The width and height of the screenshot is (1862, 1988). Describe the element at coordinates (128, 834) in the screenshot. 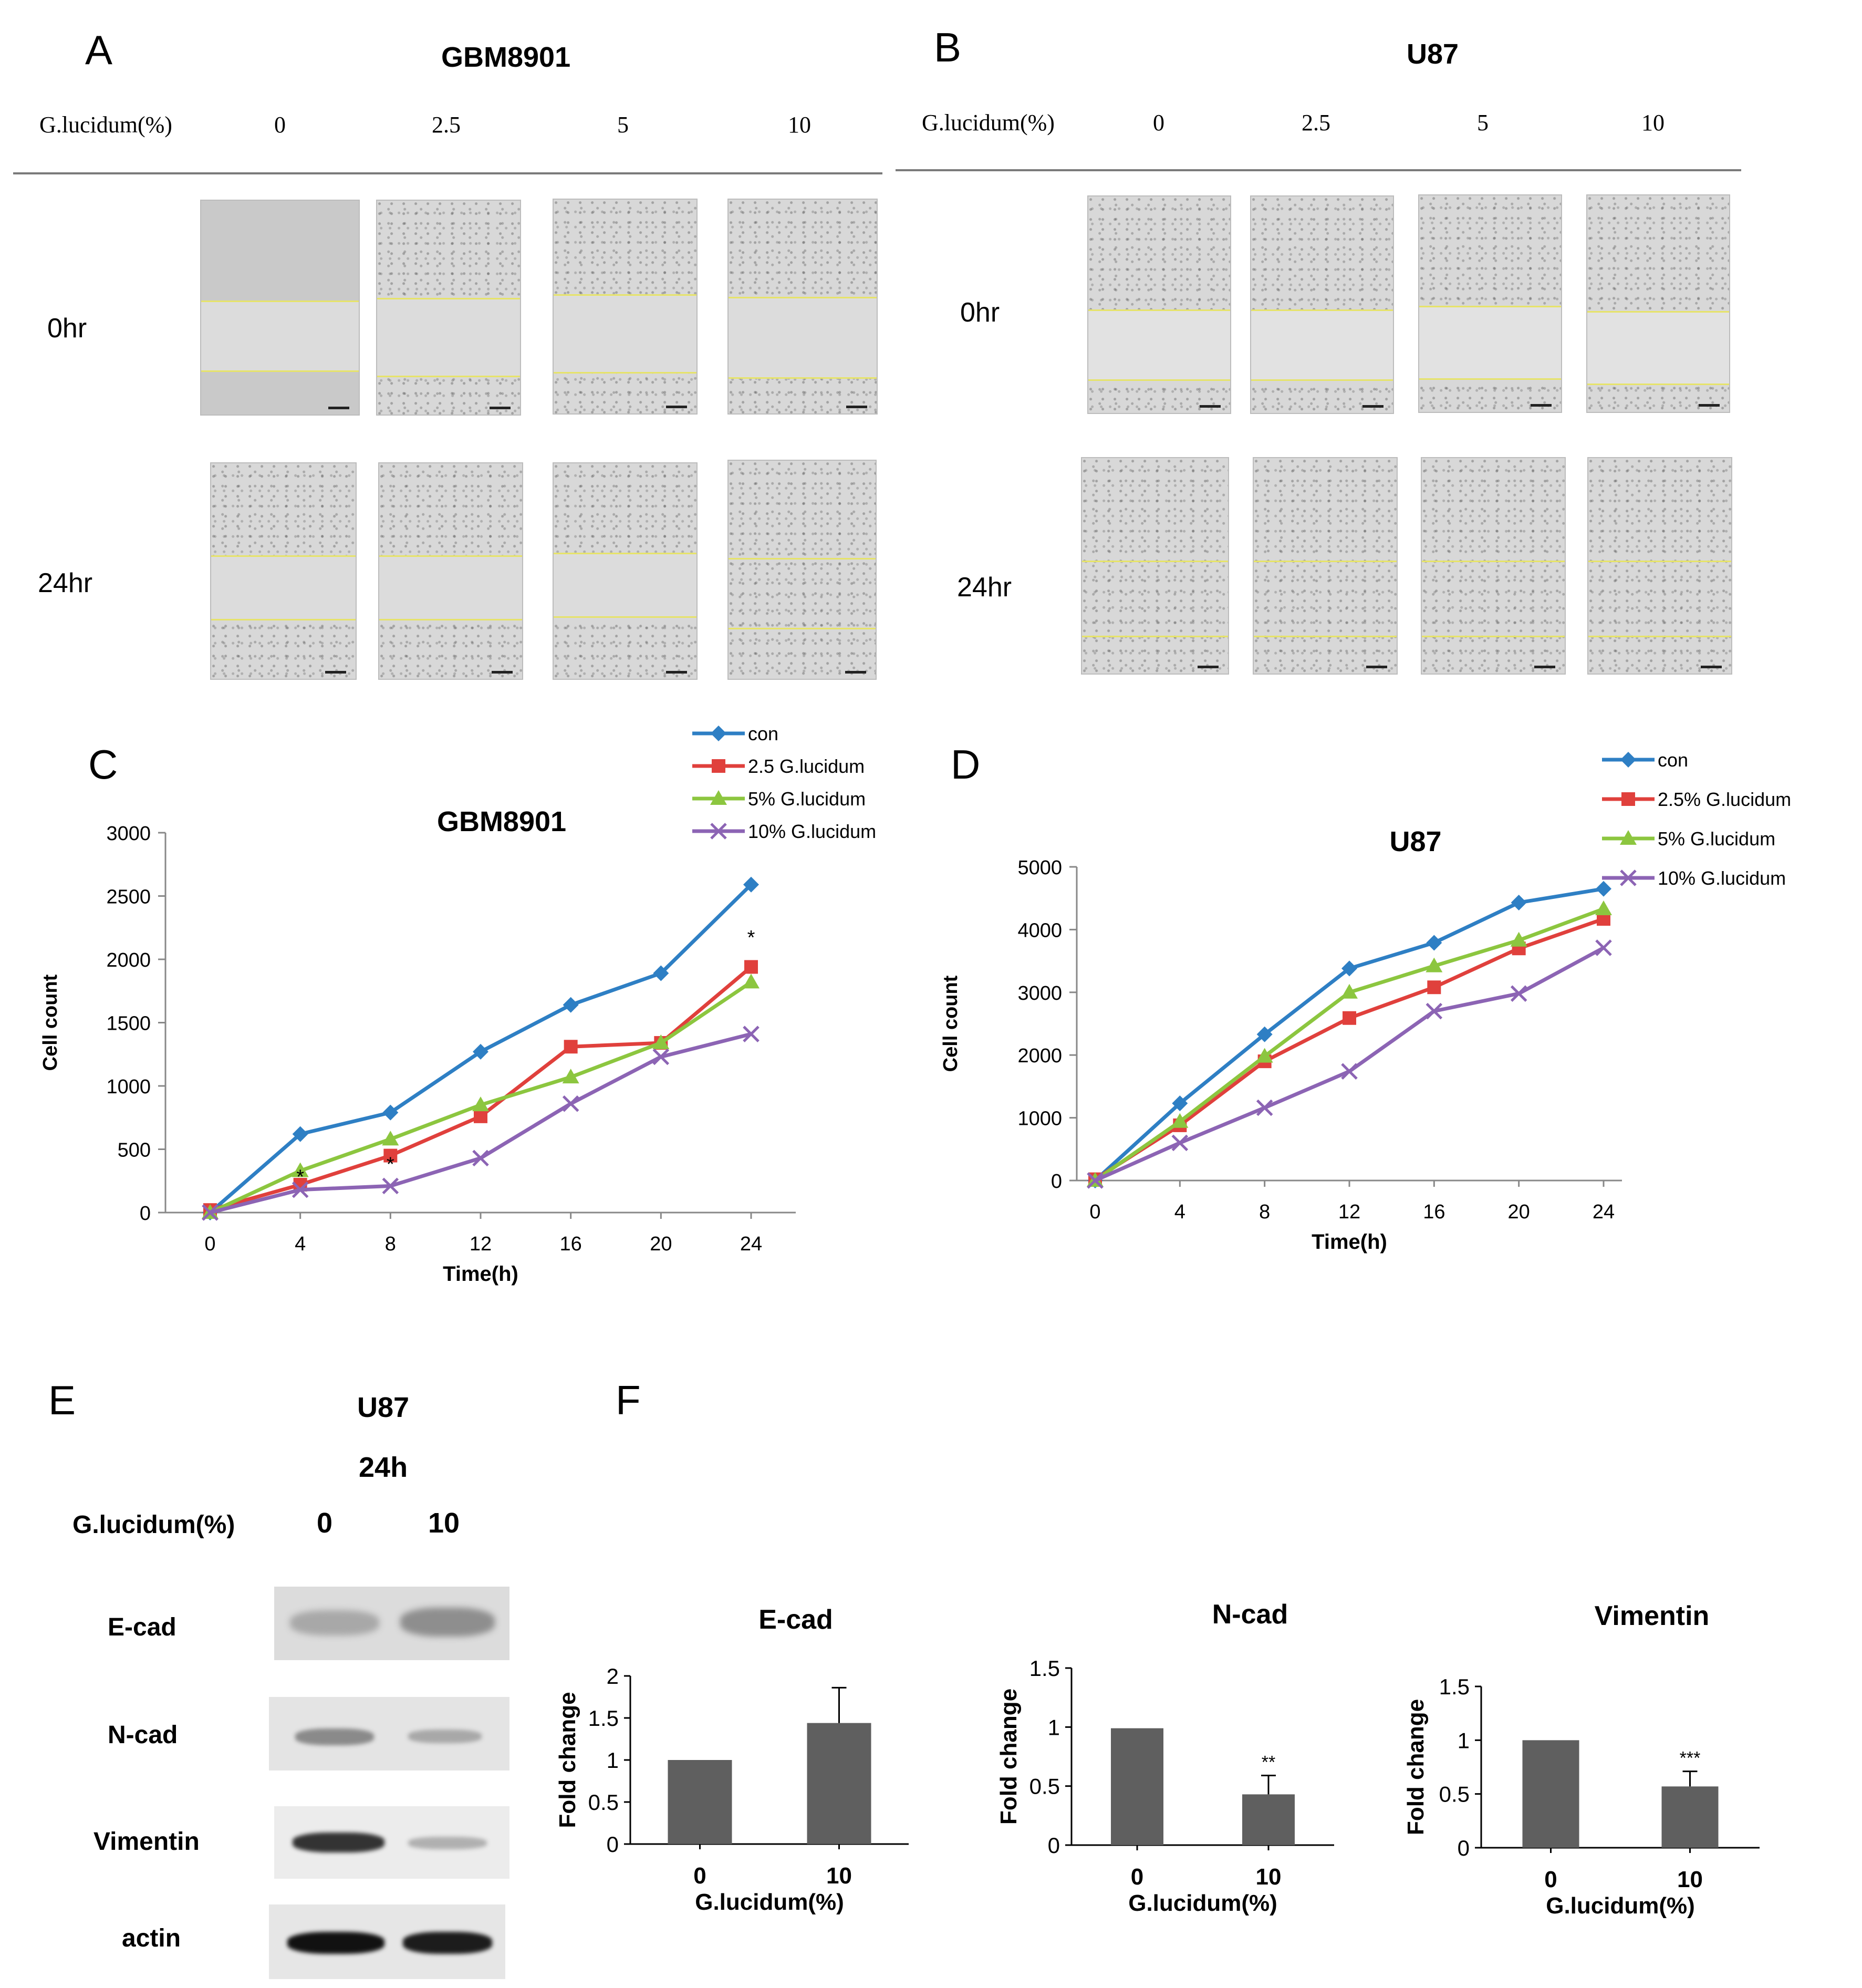

I see `chart-c-ytick-label: 3000` at that location.